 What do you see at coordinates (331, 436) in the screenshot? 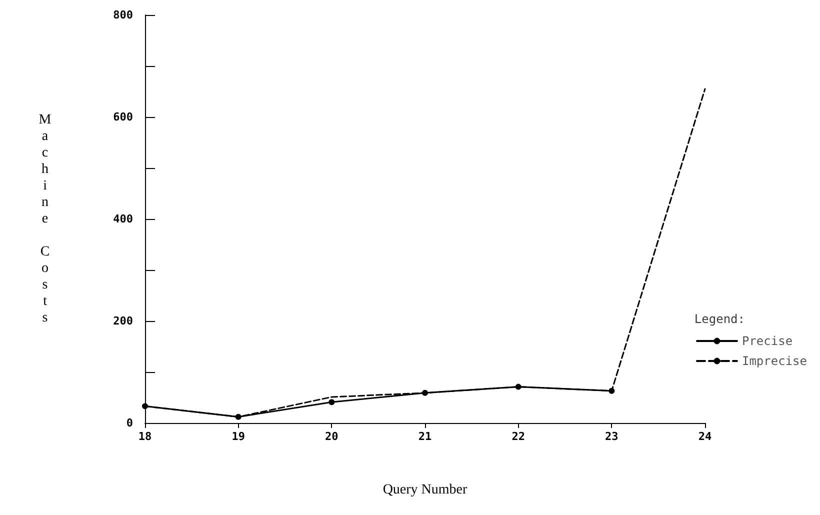
I see `x-tick-label: 20` at bounding box center [331, 436].